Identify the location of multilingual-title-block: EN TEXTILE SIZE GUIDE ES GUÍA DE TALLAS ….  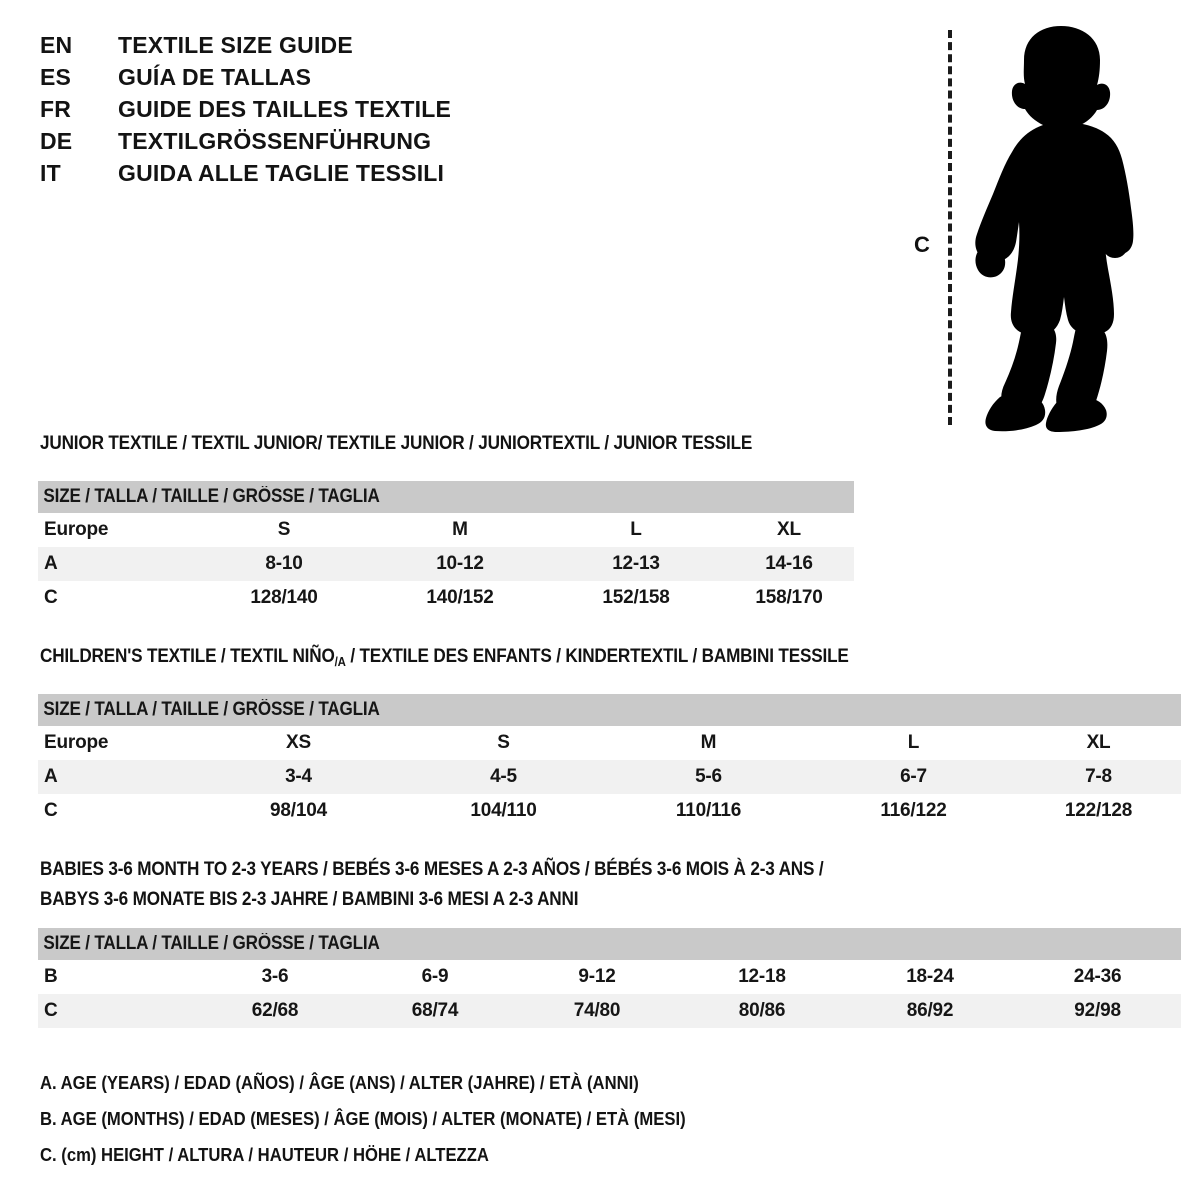
(320, 112).